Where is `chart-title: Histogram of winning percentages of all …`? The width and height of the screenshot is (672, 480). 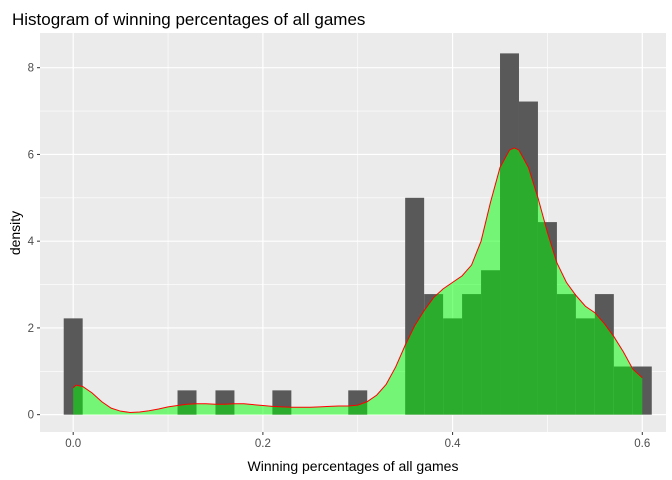 chart-title: Histogram of winning percentages of all … is located at coordinates (188, 19).